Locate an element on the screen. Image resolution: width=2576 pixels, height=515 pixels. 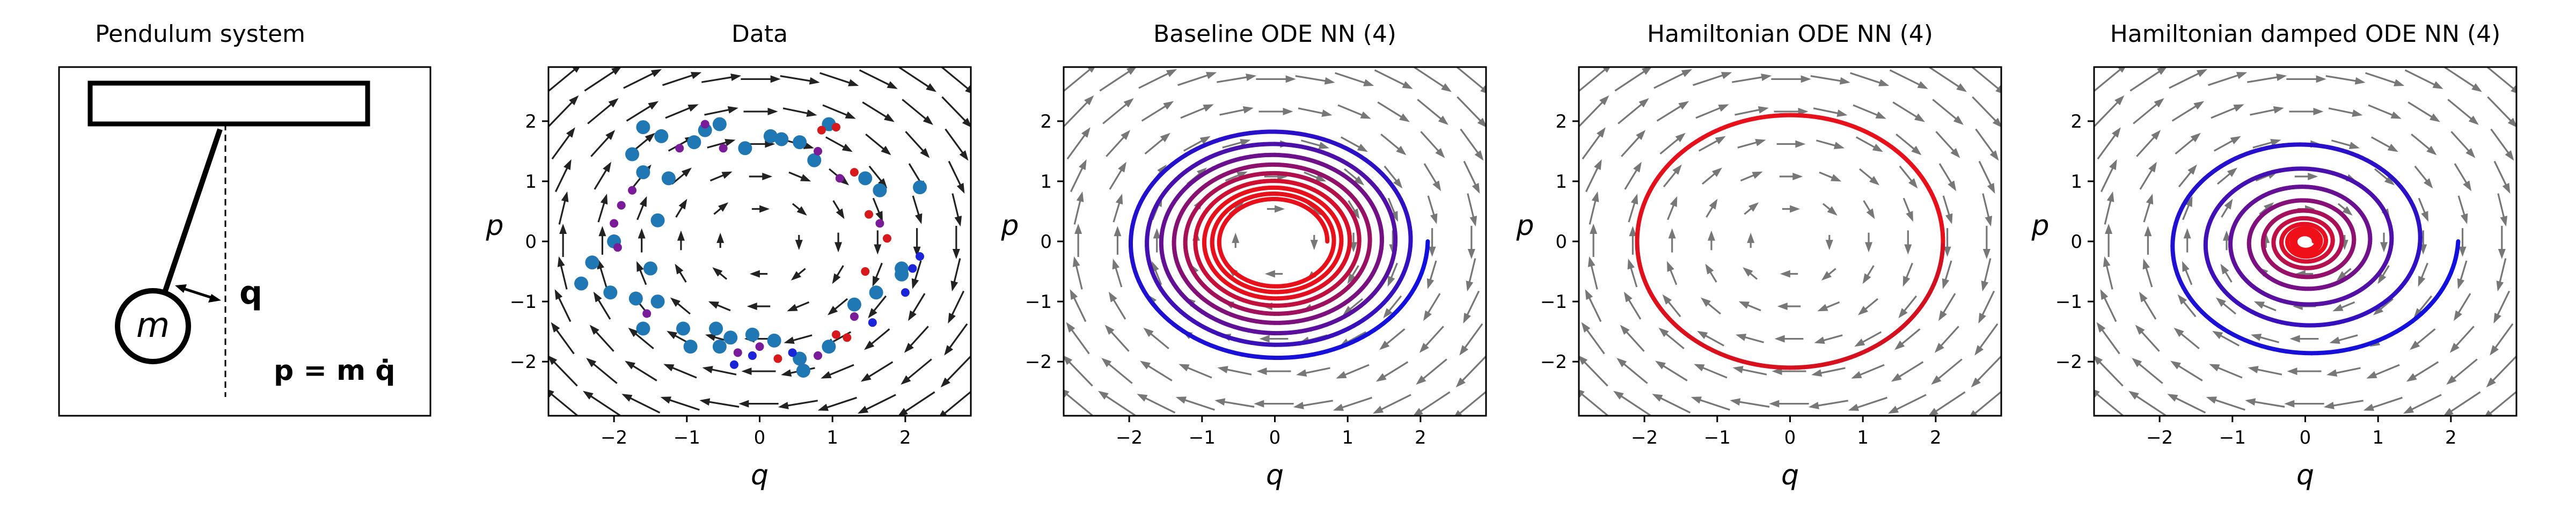
axes-frame is located at coordinates (2305, 242).